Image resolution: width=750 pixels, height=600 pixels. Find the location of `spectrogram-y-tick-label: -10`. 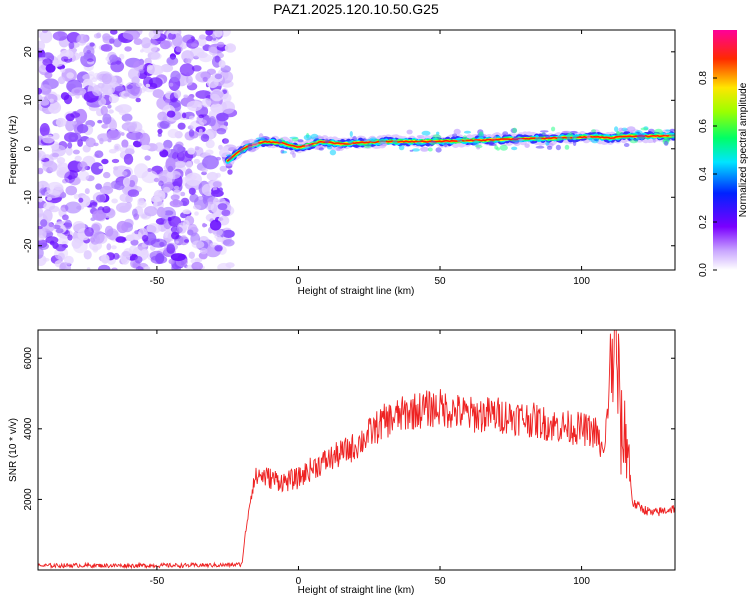

spectrogram-y-tick-label: -10 is located at coordinates (28, 197).